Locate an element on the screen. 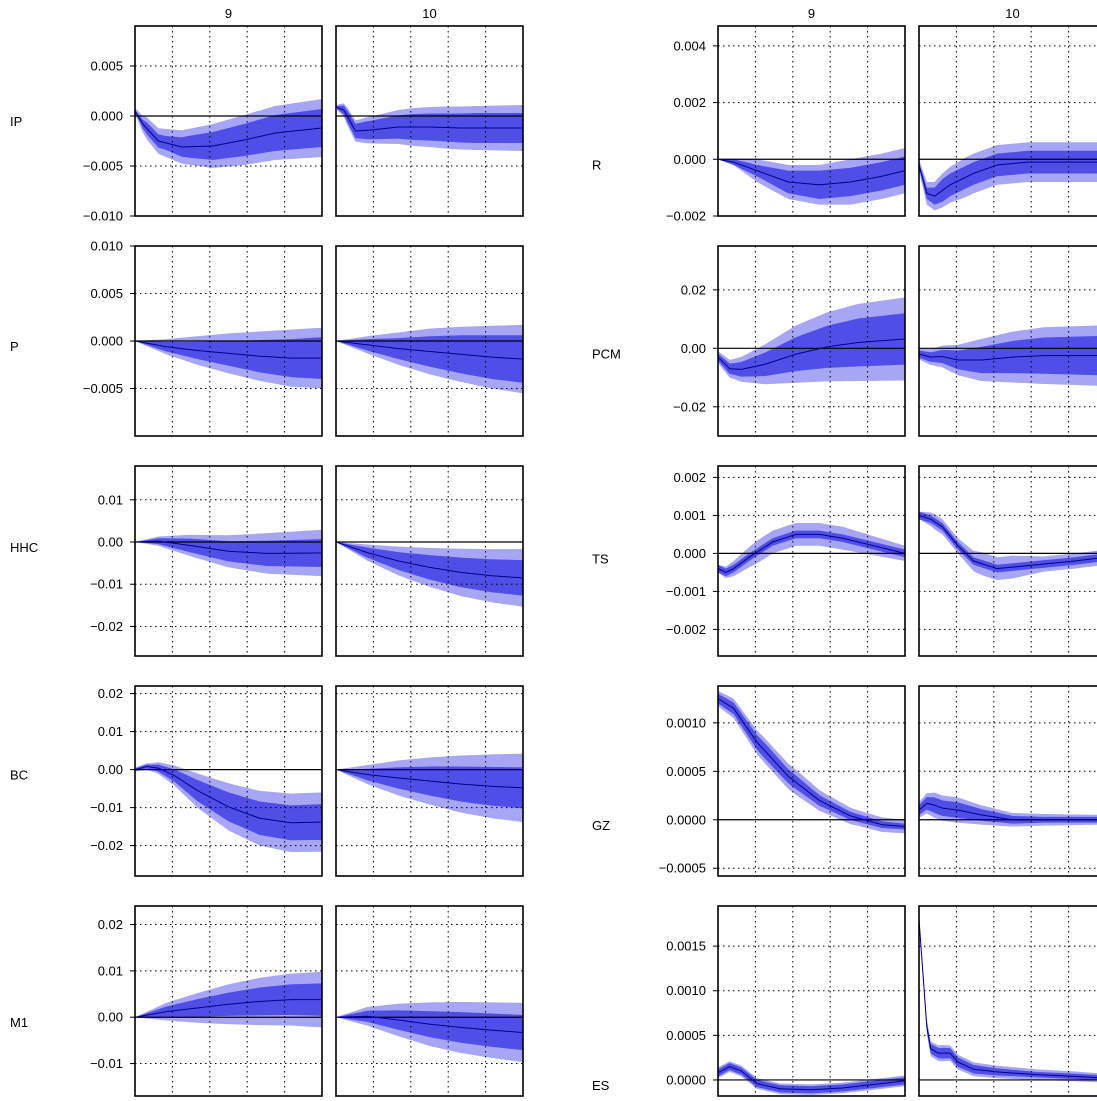 This screenshot has width=1097, height=1101. variable-label: BC is located at coordinates (19, 775).